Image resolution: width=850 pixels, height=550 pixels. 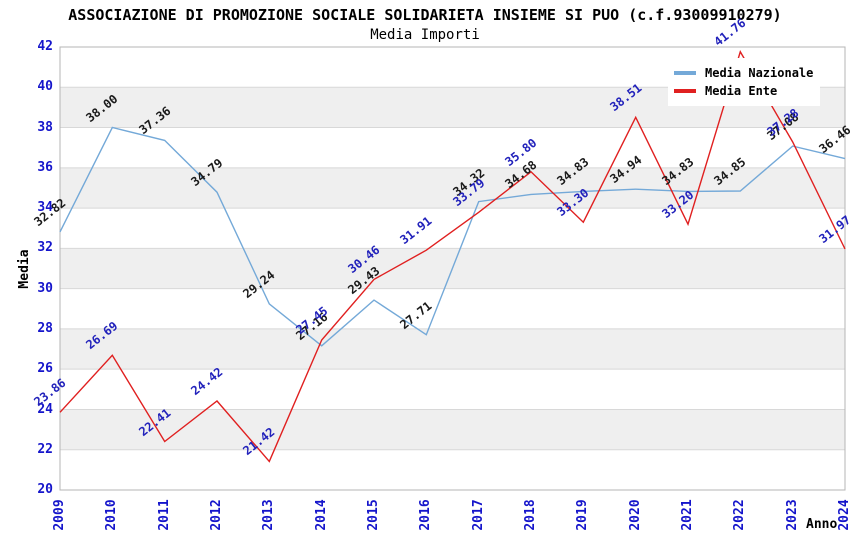 I want to click on y-tick-label: 42, so click(x=45, y=46).